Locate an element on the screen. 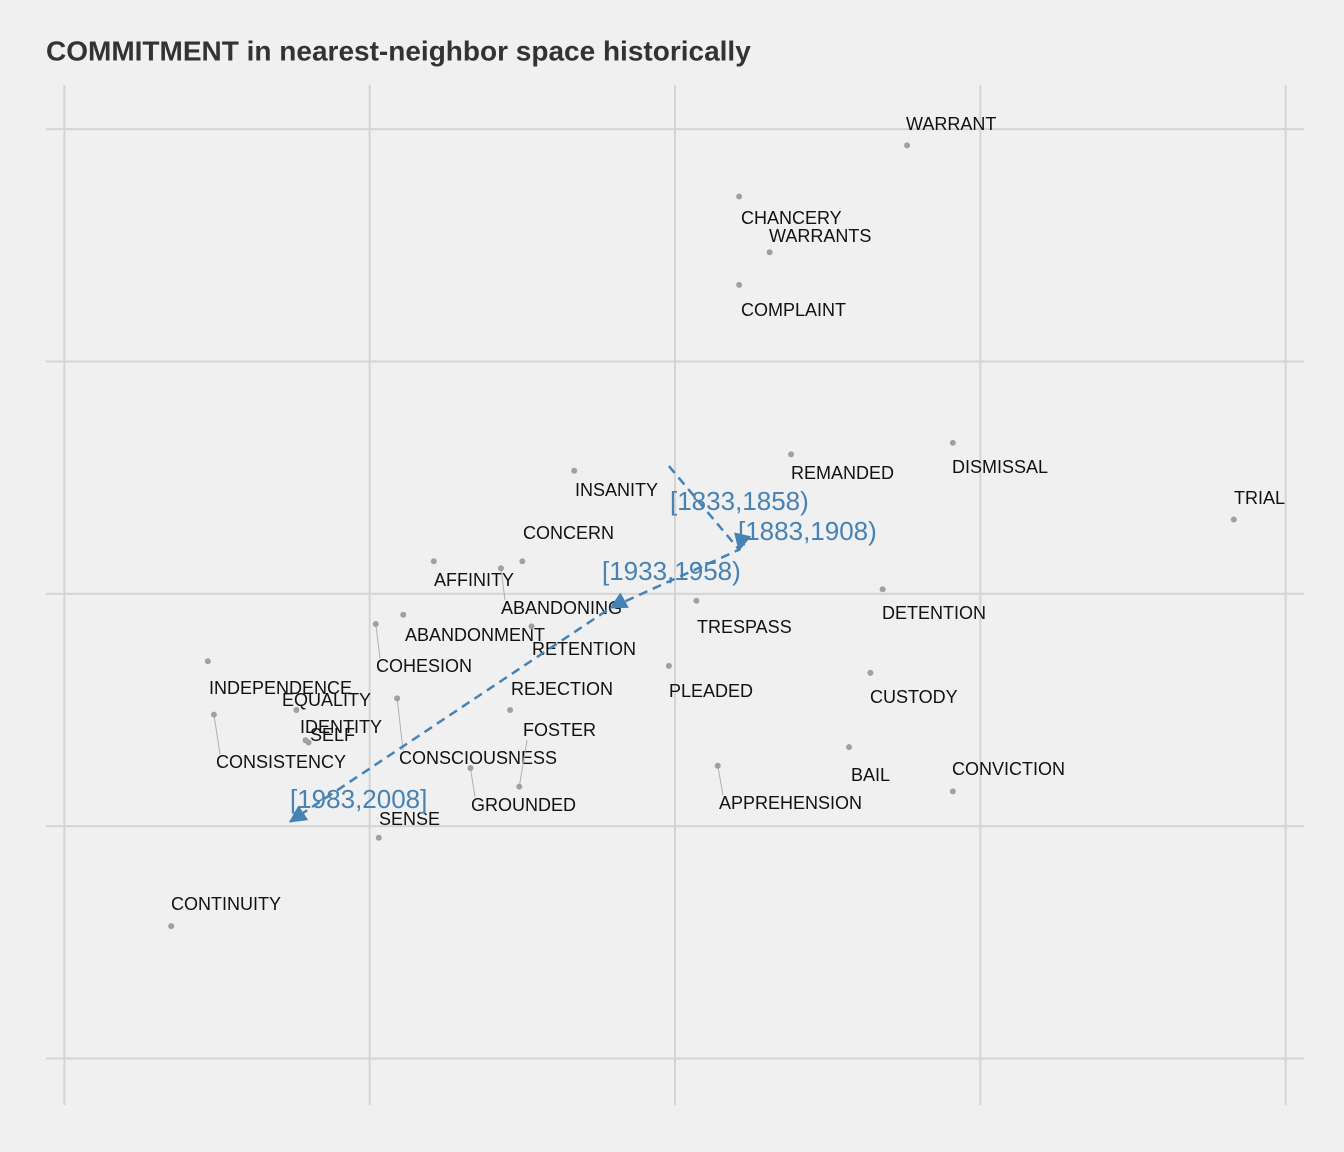  neighbor-label: REMANDED is located at coordinates (842, 473).